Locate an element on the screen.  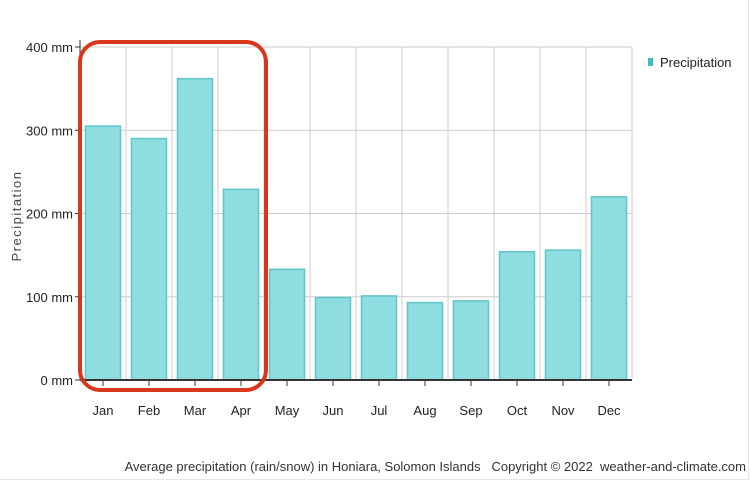
y-tick-labels: 0 mm 100 mm 200 mm 300 mm 400 mm is located at coordinates (49, 214).